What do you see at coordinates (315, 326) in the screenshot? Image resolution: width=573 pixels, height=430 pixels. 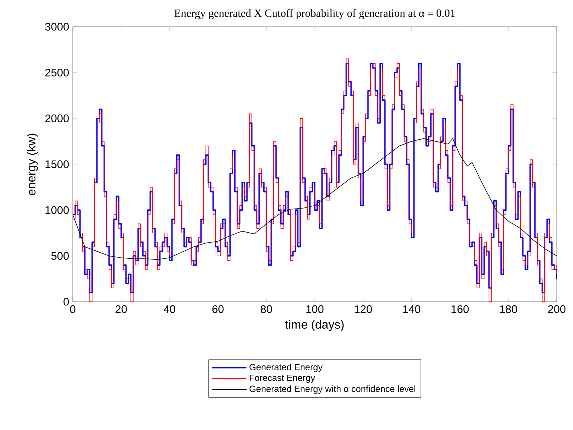 I see `x-axis-title: time (days)` at bounding box center [315, 326].